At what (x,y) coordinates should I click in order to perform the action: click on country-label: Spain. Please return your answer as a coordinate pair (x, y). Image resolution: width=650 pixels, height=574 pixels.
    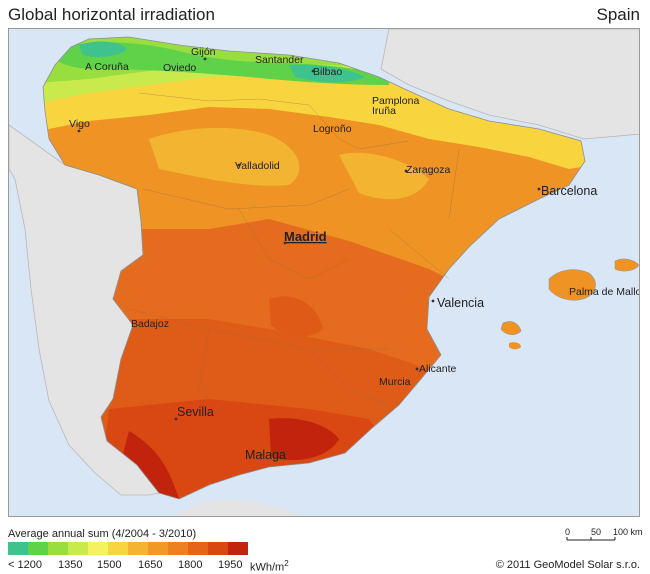
    Looking at the image, I should click on (618, 14).